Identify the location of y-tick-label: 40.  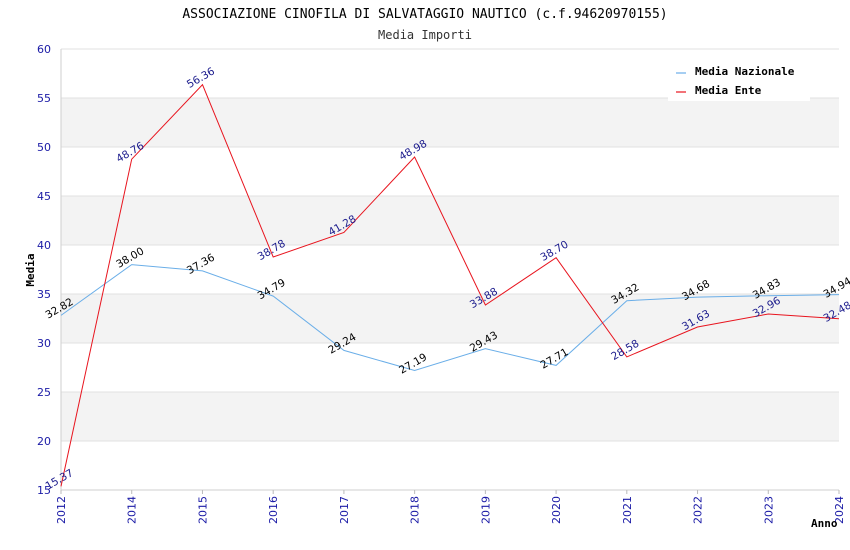
(44, 245).